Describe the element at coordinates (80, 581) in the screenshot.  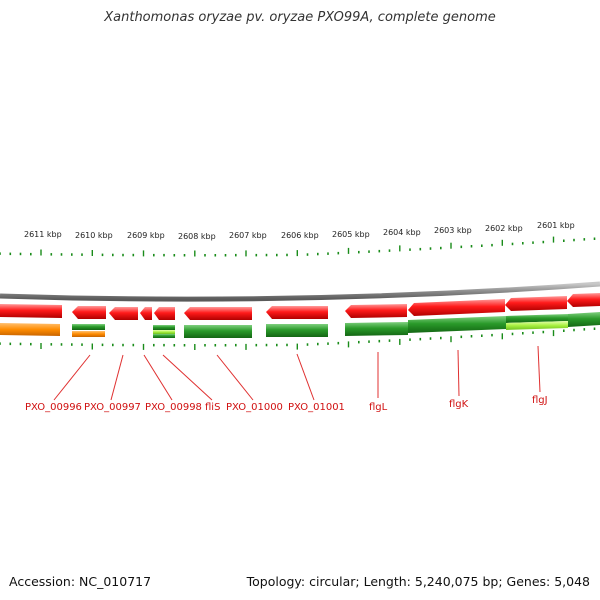
I see `accession-text: Accession: NC_010717` at that location.